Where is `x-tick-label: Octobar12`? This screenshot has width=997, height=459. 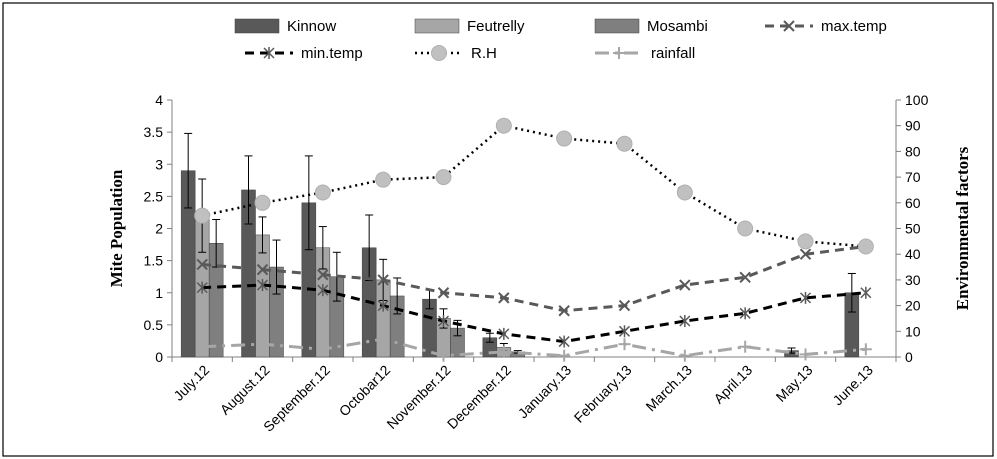
x-tick-label: Octobar12 is located at coordinates (365, 391).